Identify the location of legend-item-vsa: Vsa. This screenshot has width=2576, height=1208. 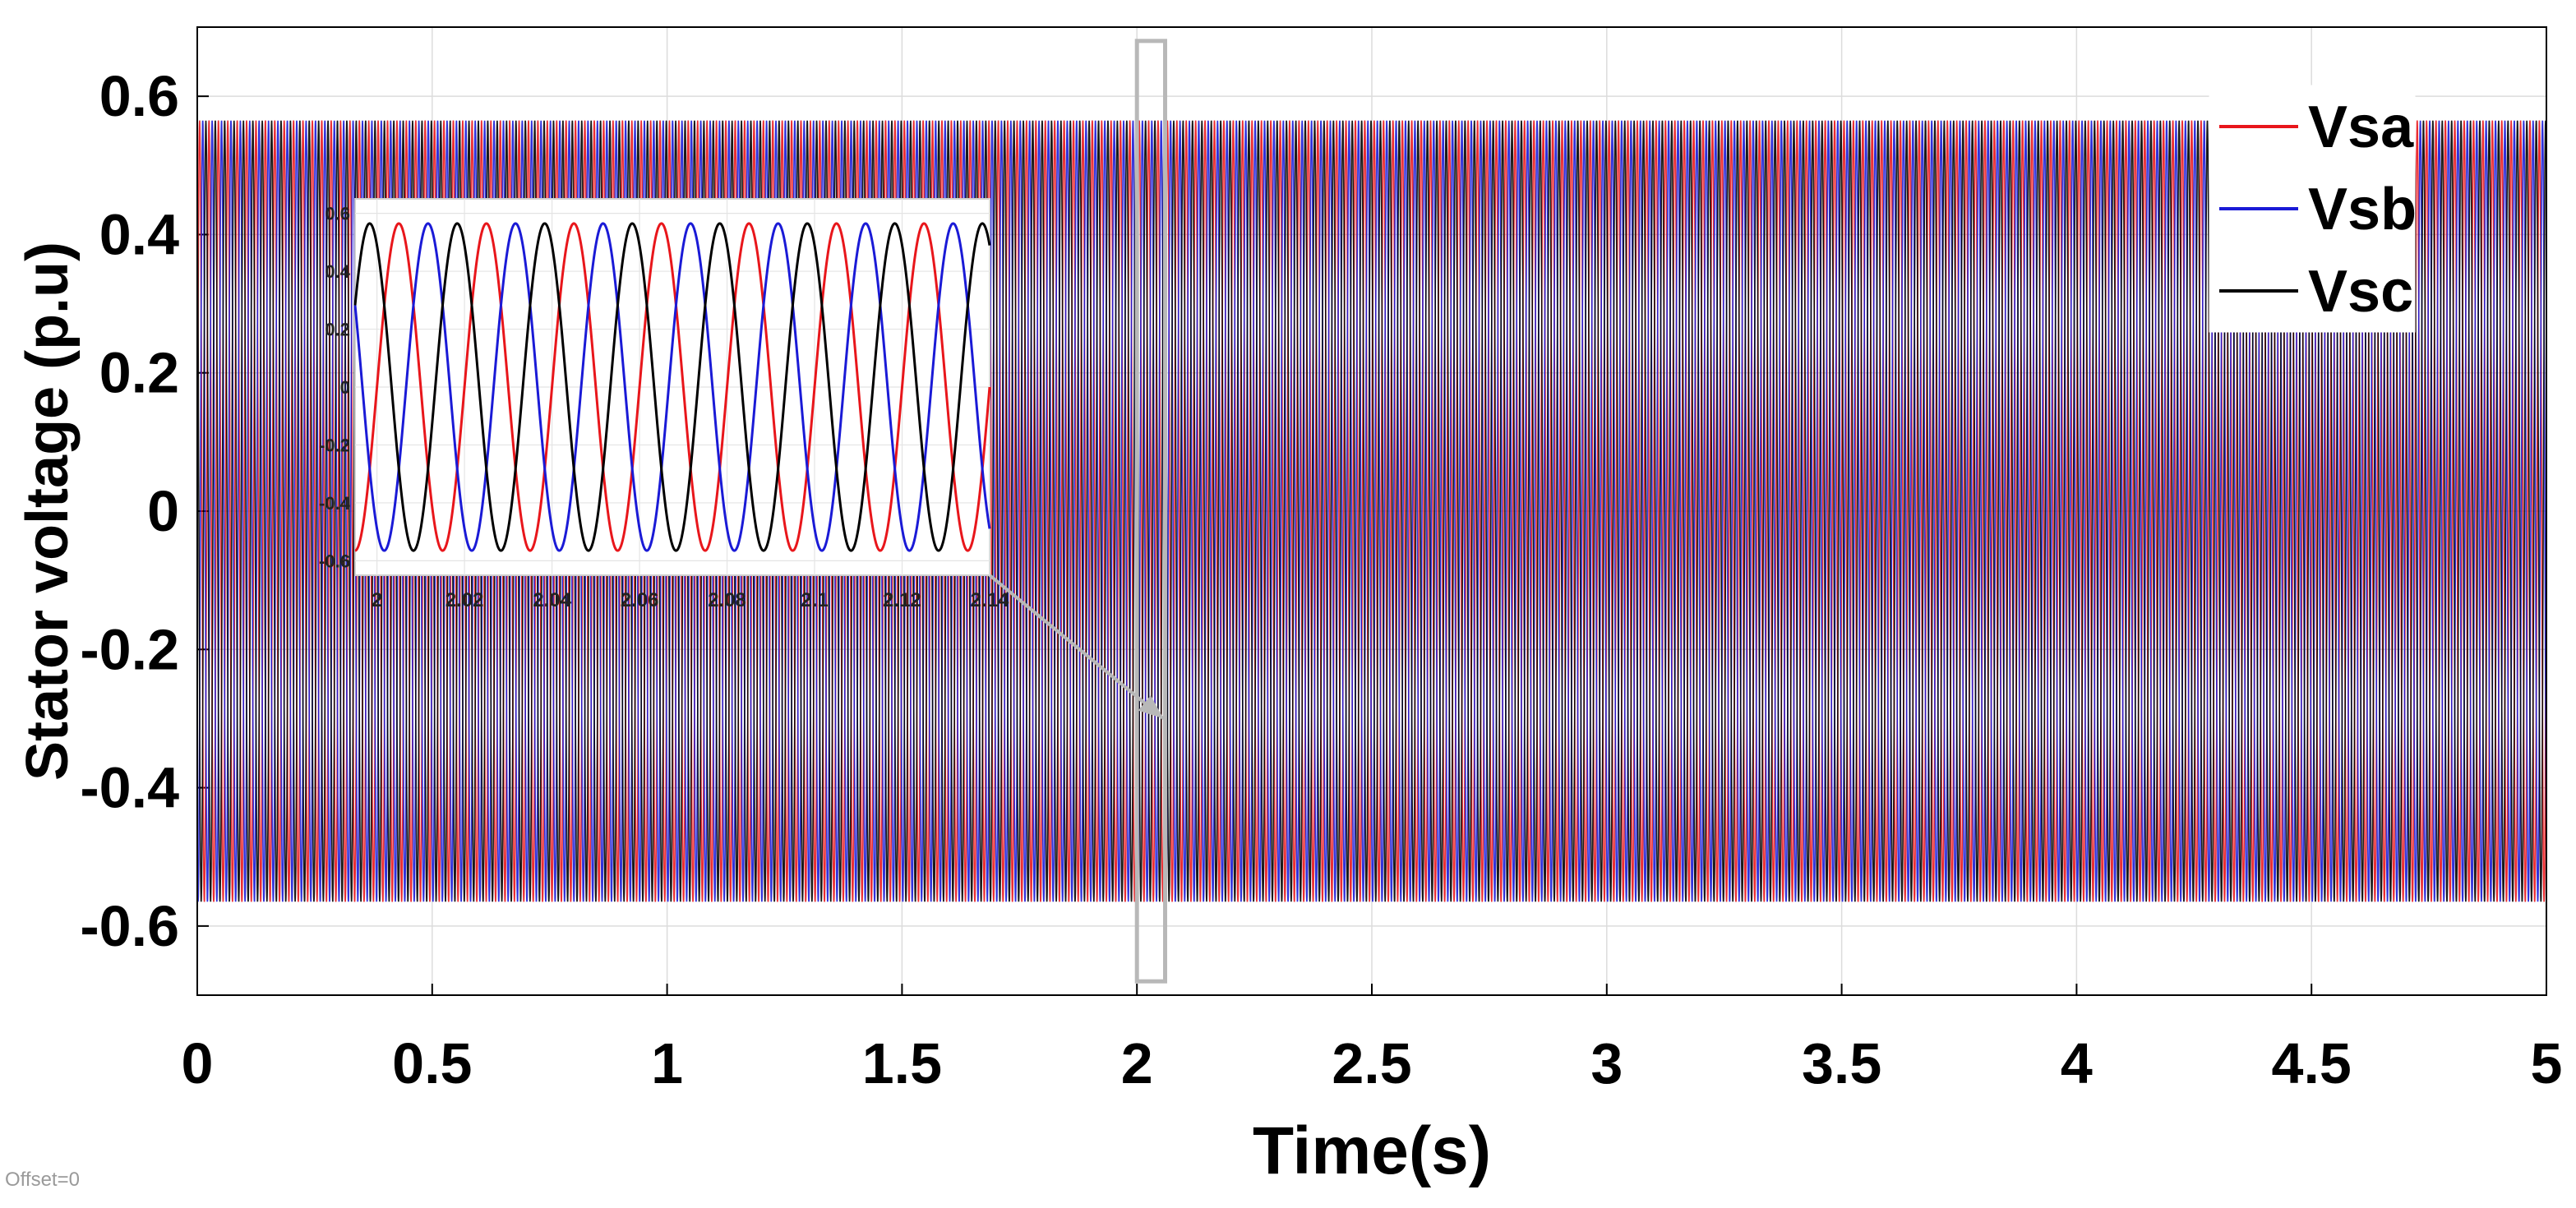
(2316, 128).